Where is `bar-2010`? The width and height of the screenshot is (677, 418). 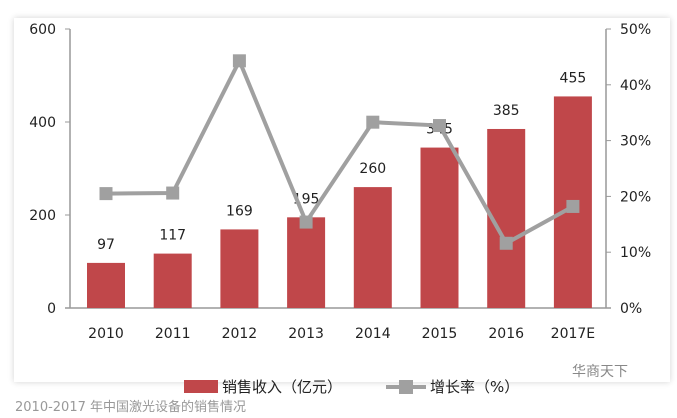
bar-2010 is located at coordinates (106, 285).